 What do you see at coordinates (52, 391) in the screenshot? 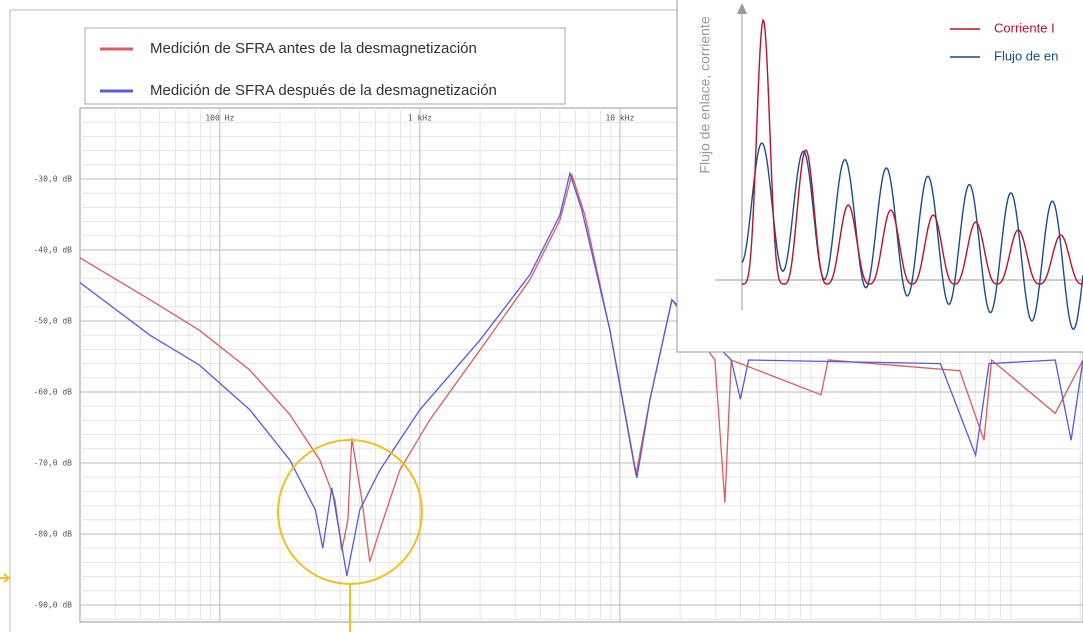
I see `y-tick-label: -60,0 dB` at bounding box center [52, 391].